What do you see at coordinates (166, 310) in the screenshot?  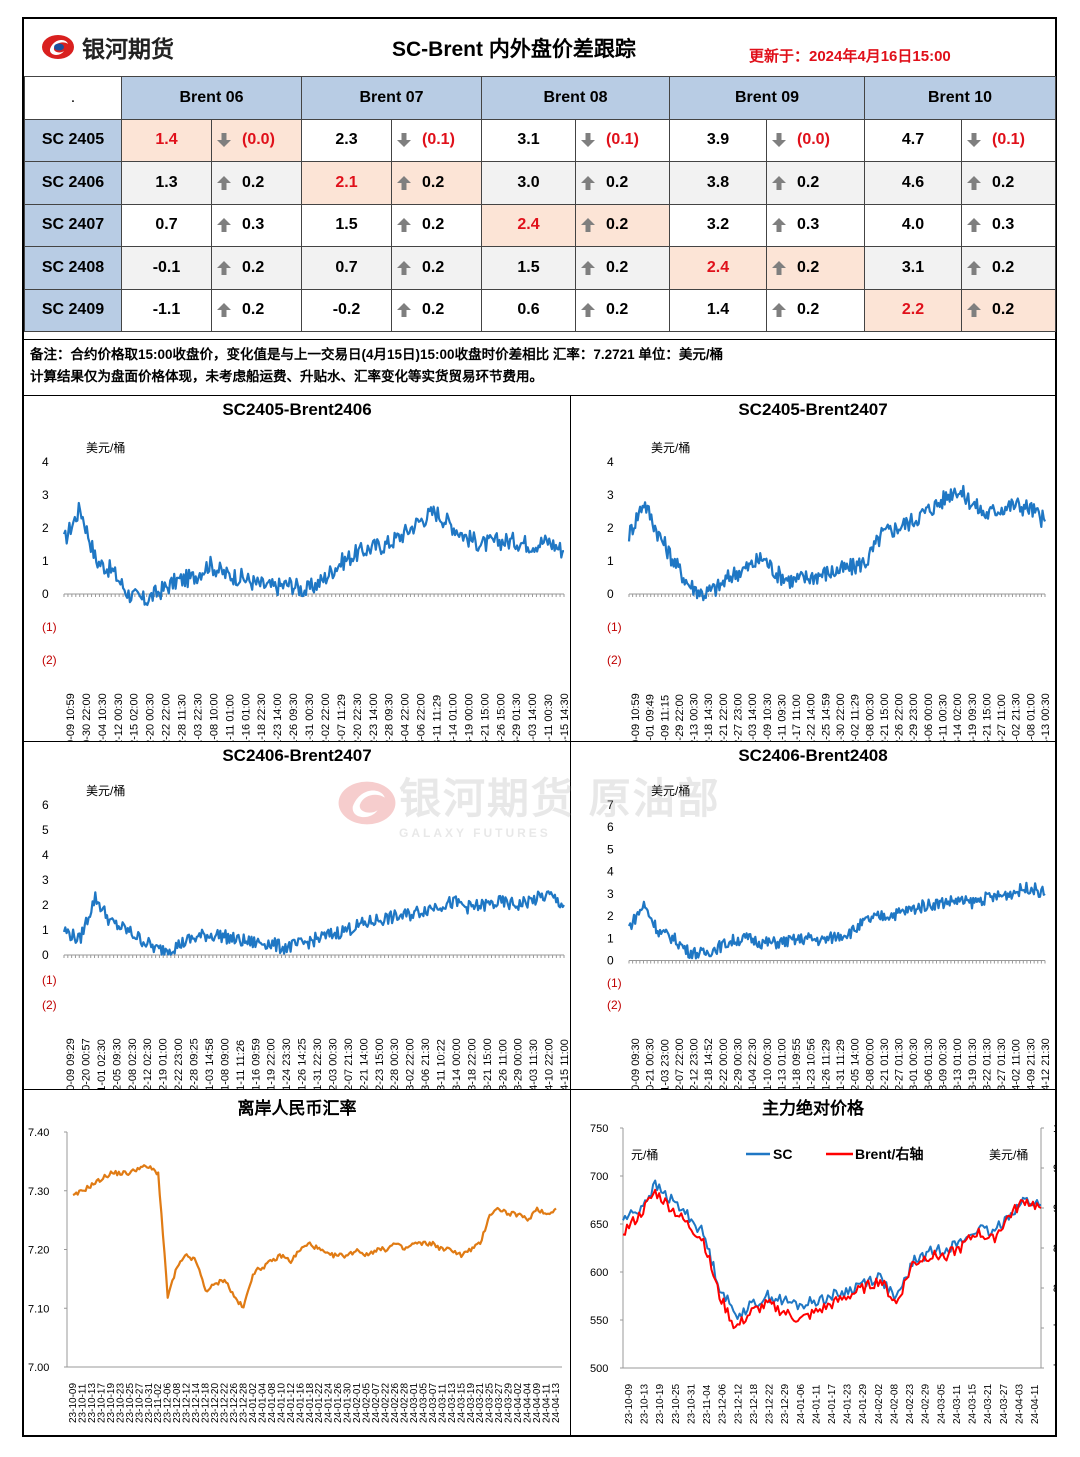 I see `spread-value: -1.1` at bounding box center [166, 310].